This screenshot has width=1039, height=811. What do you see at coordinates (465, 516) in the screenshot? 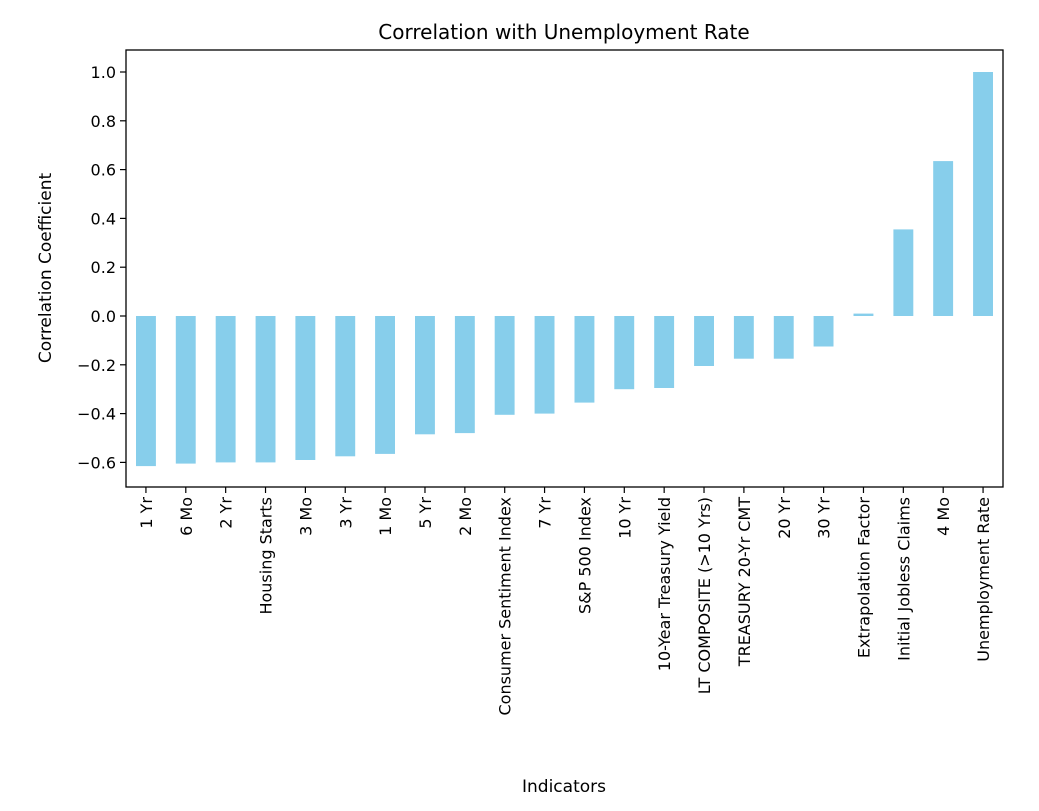
I see `x-tick-label: 2 Mo` at bounding box center [465, 516].